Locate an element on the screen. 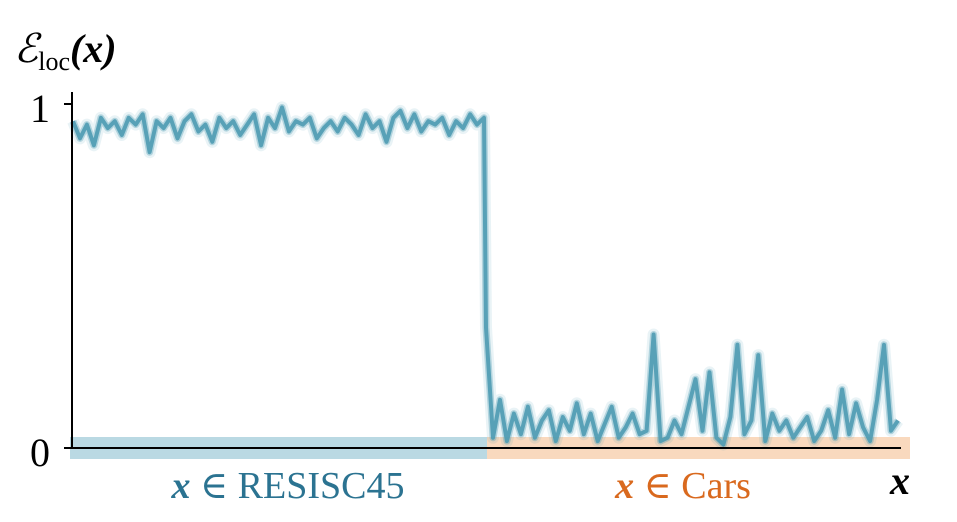 This screenshot has width=957, height=522. region-label-resisc45: x ∈ RESISC45 is located at coordinates (288, 486).